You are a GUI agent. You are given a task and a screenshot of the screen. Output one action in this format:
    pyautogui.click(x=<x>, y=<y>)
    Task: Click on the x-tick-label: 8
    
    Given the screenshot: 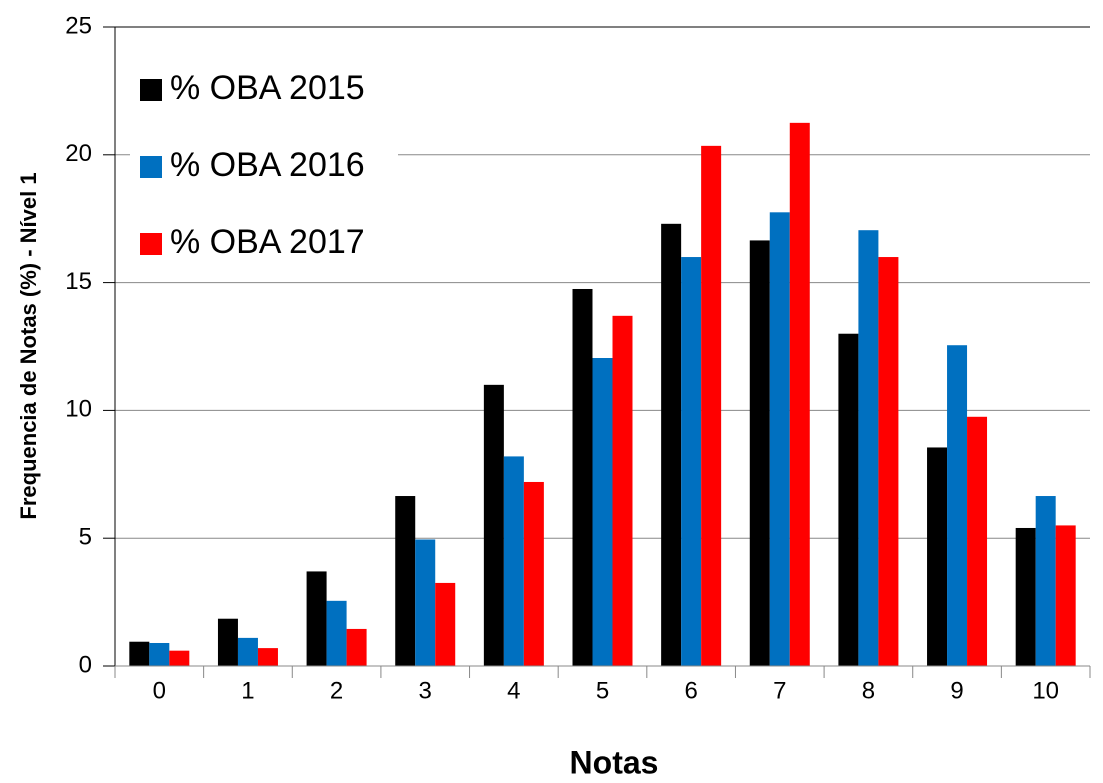 What is the action you would take?
    pyautogui.click(x=868, y=690)
    